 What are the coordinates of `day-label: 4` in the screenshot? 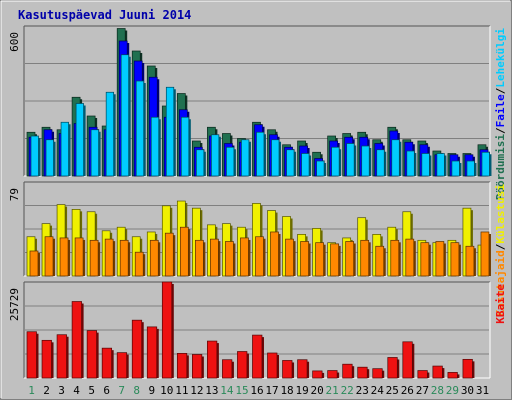 It's located at (76, 390).